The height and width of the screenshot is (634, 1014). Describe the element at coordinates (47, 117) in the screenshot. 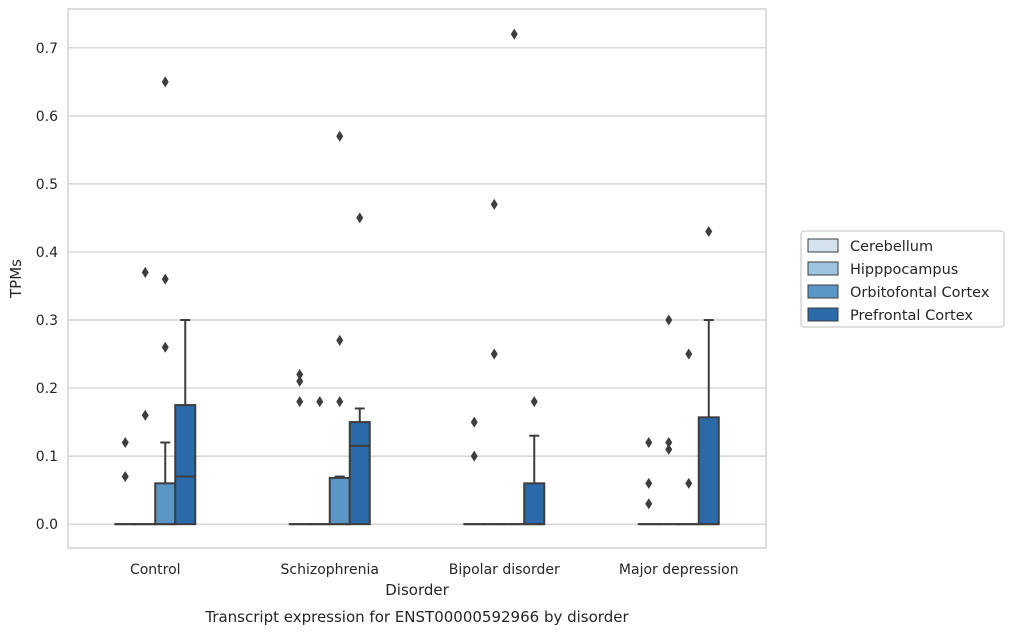

I see `y-tick-label: 0.6` at that location.